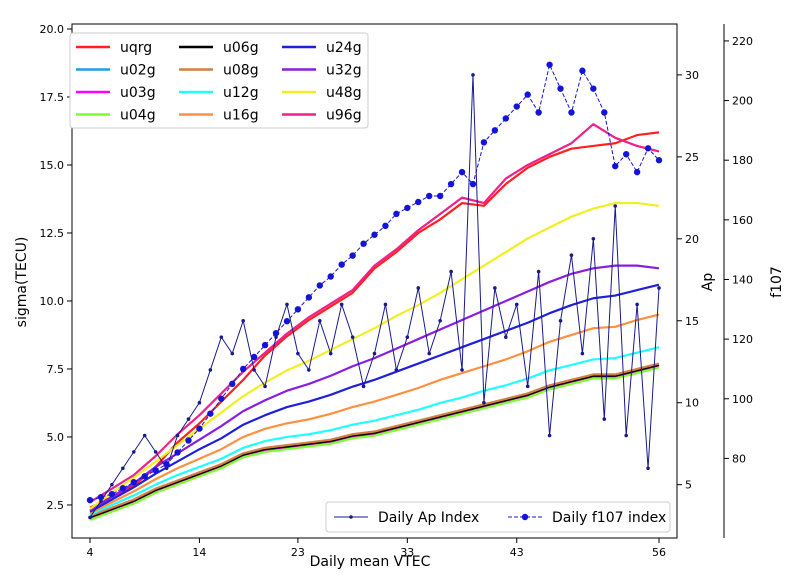  I want to click on ap-tick-label: 10, so click(692, 403).